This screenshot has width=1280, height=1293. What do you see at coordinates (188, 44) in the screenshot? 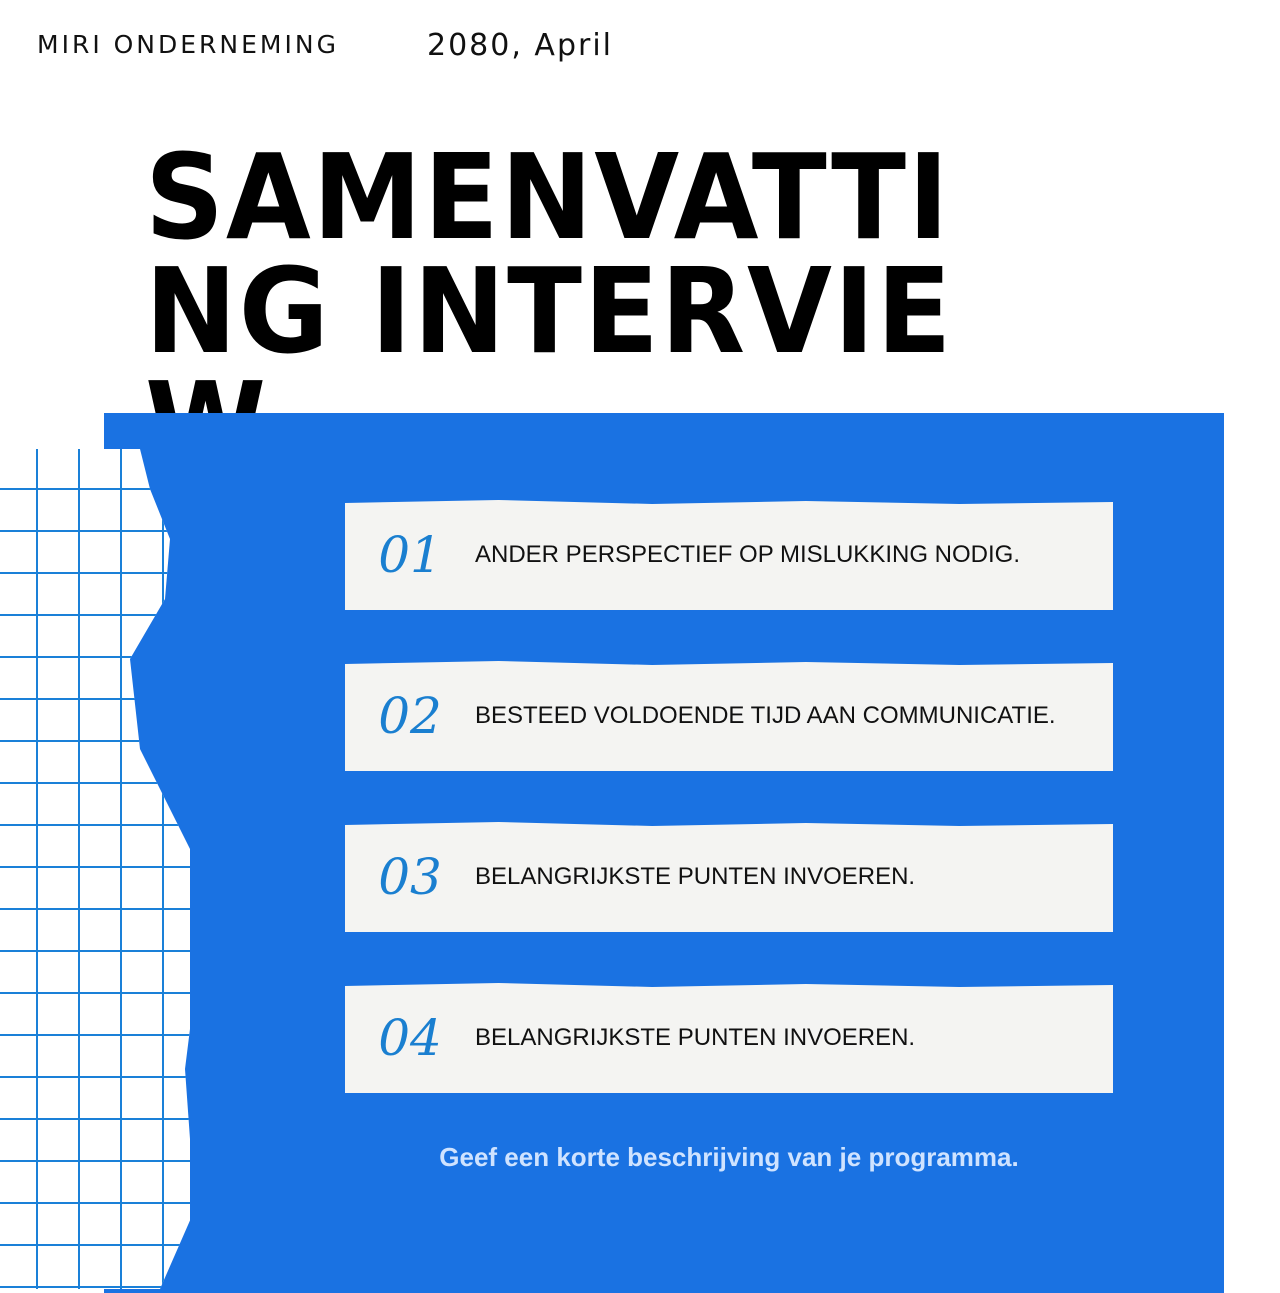
I see `brand-name: MIRI ONDERNEMING` at bounding box center [188, 44].